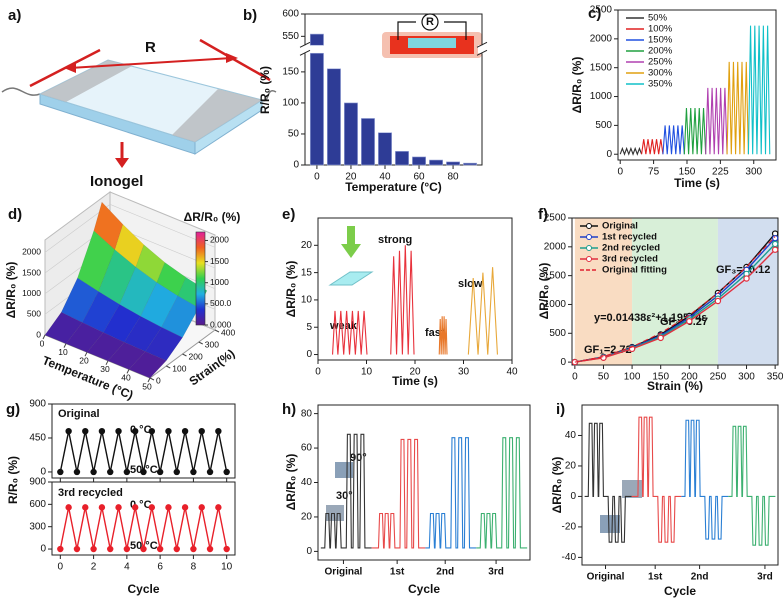 The width and height of the screenshot is (783, 599). Describe the element at coordinates (217, 115) in the screenshot. I see `electrode` at that location.